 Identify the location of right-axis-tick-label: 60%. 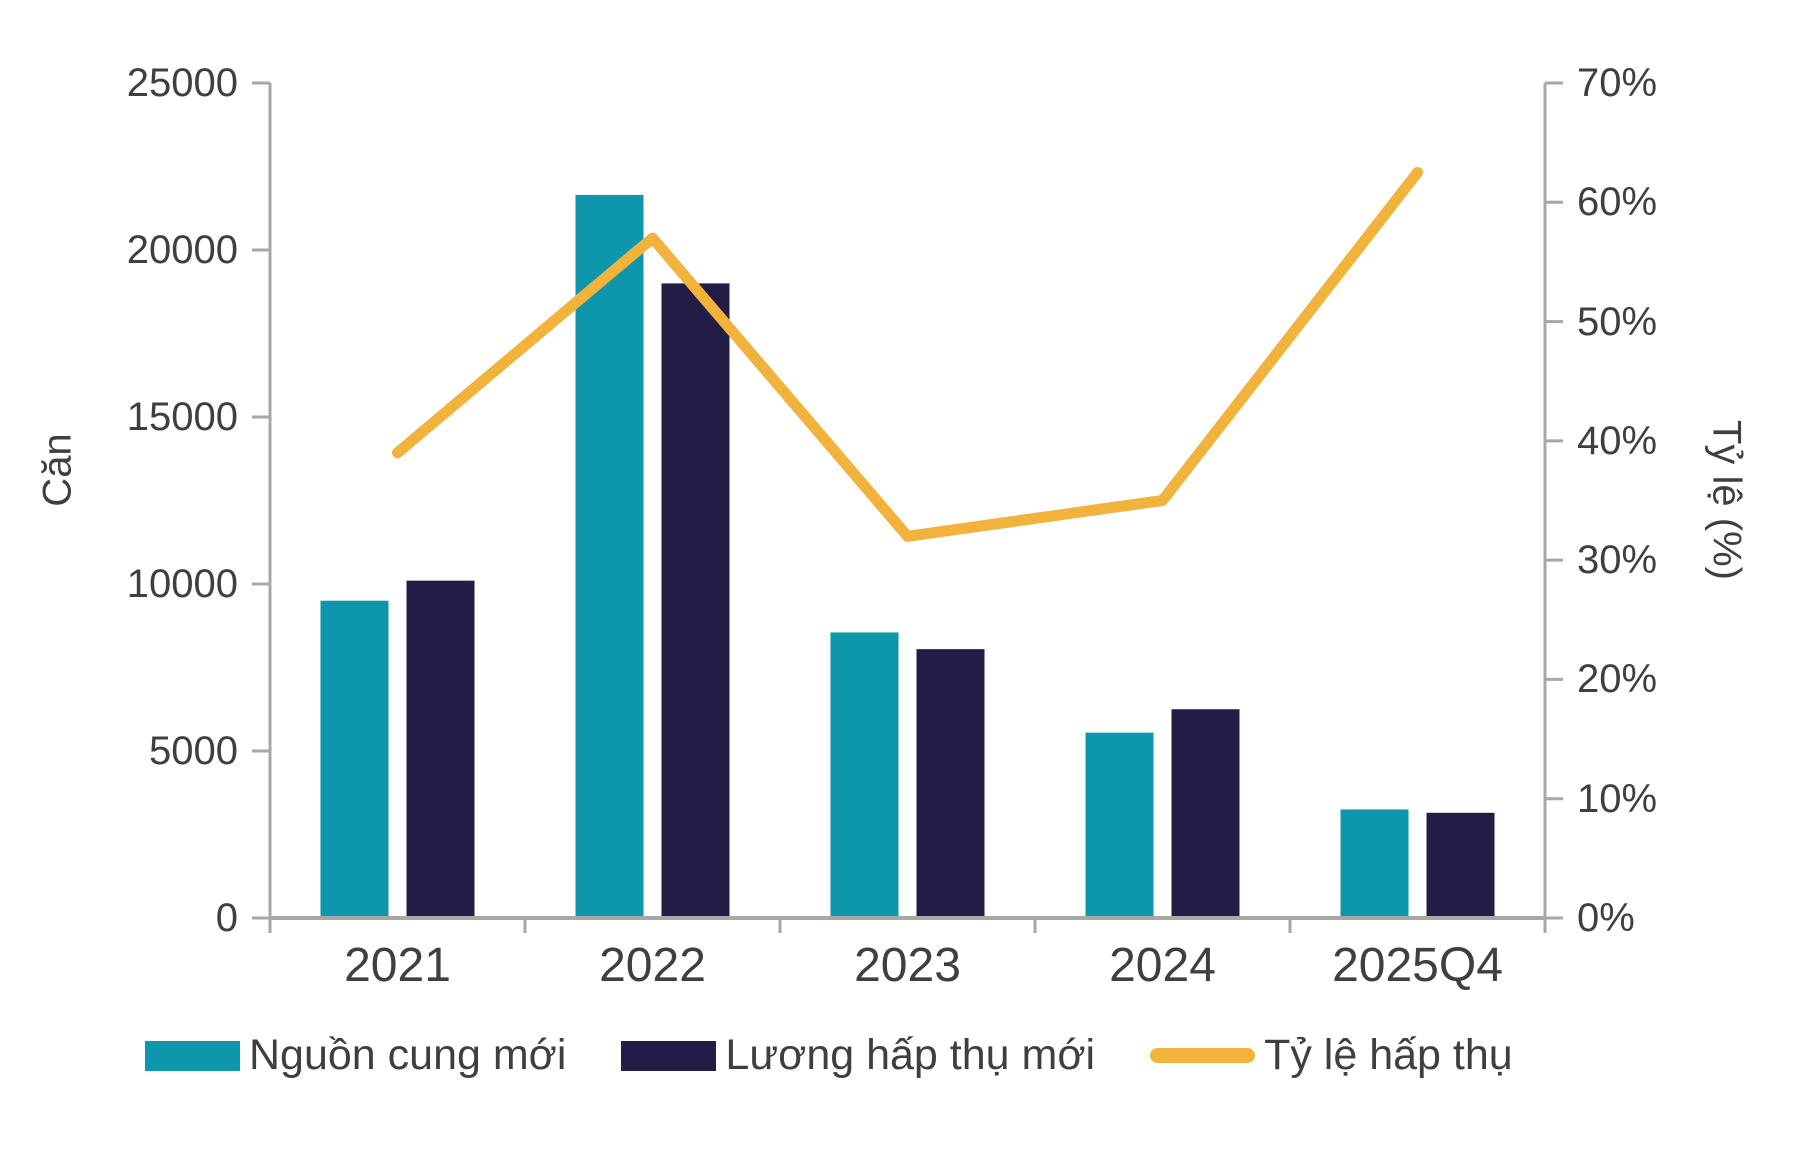
(1617, 202).